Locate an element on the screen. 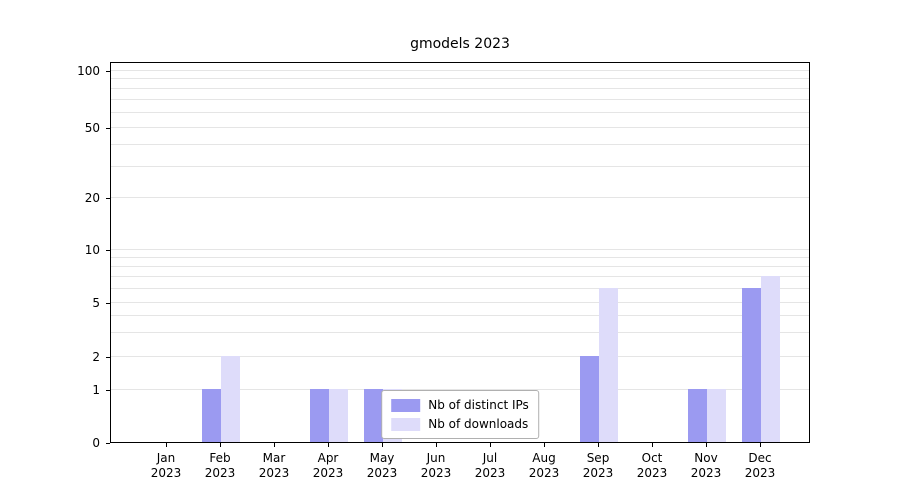 The height and width of the screenshot is (500, 900). x-tick-label-dec: Dec 2023 is located at coordinates (760, 465).